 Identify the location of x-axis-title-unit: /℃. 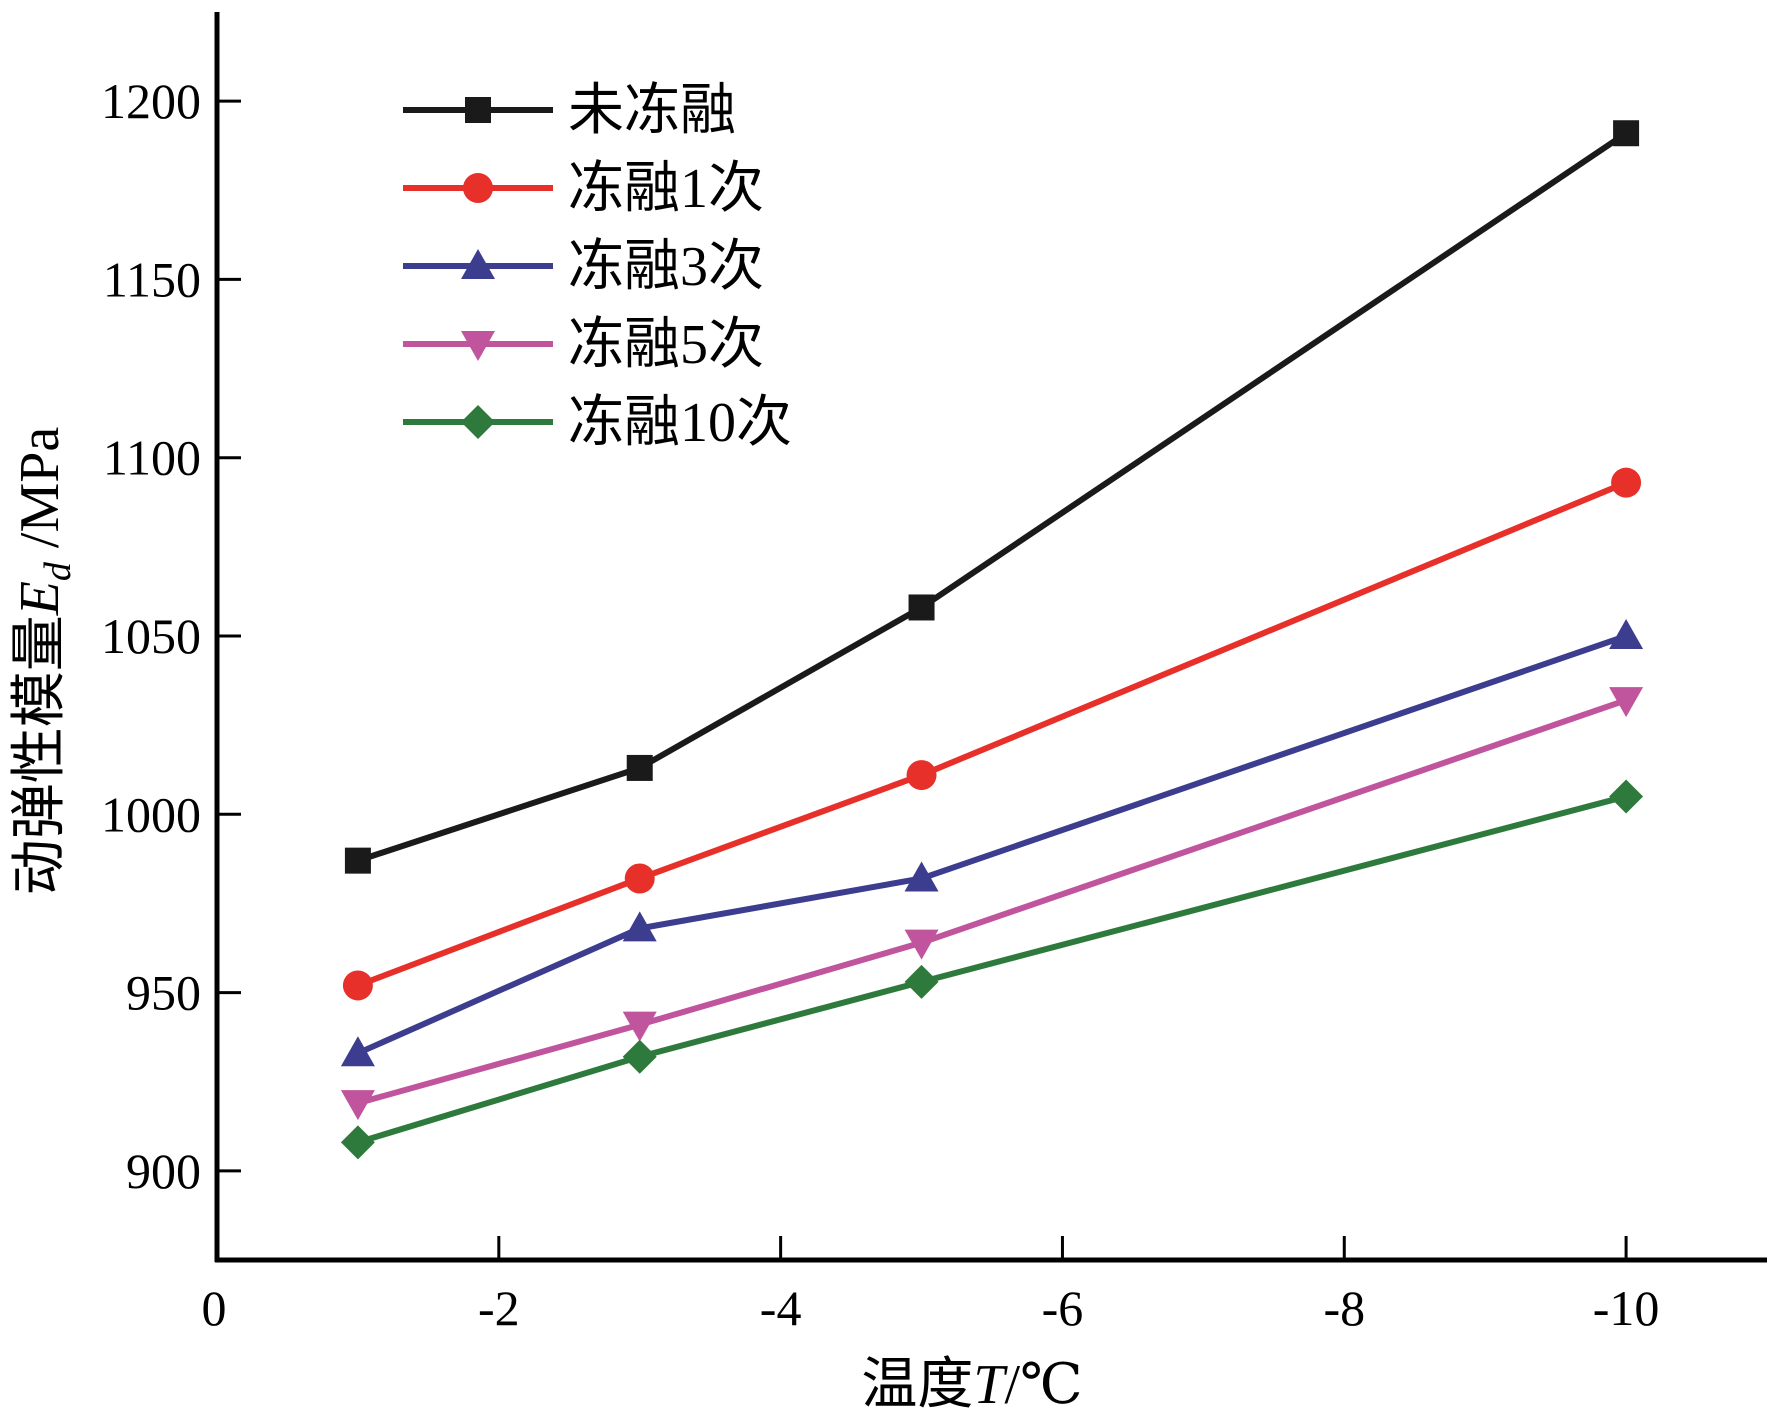
(1043, 1385).